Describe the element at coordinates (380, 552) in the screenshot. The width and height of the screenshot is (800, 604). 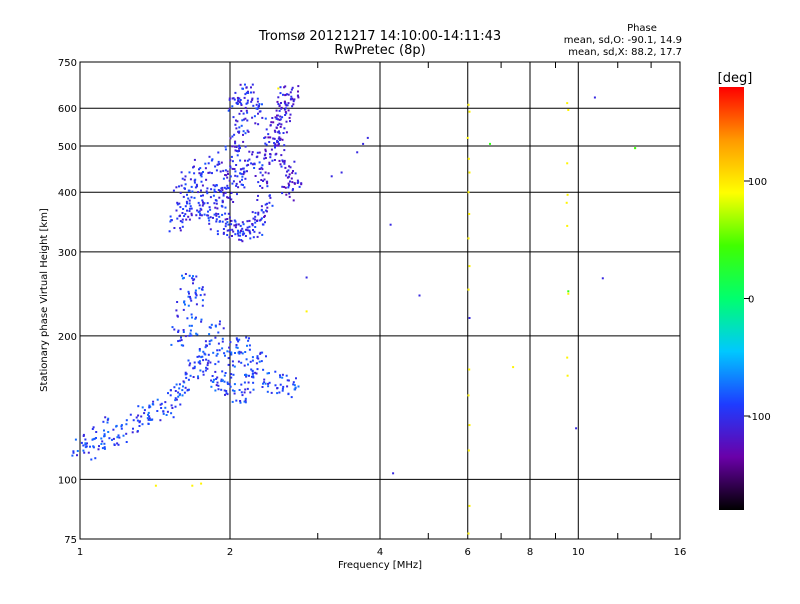
I see `x-tick-label: 4` at that location.